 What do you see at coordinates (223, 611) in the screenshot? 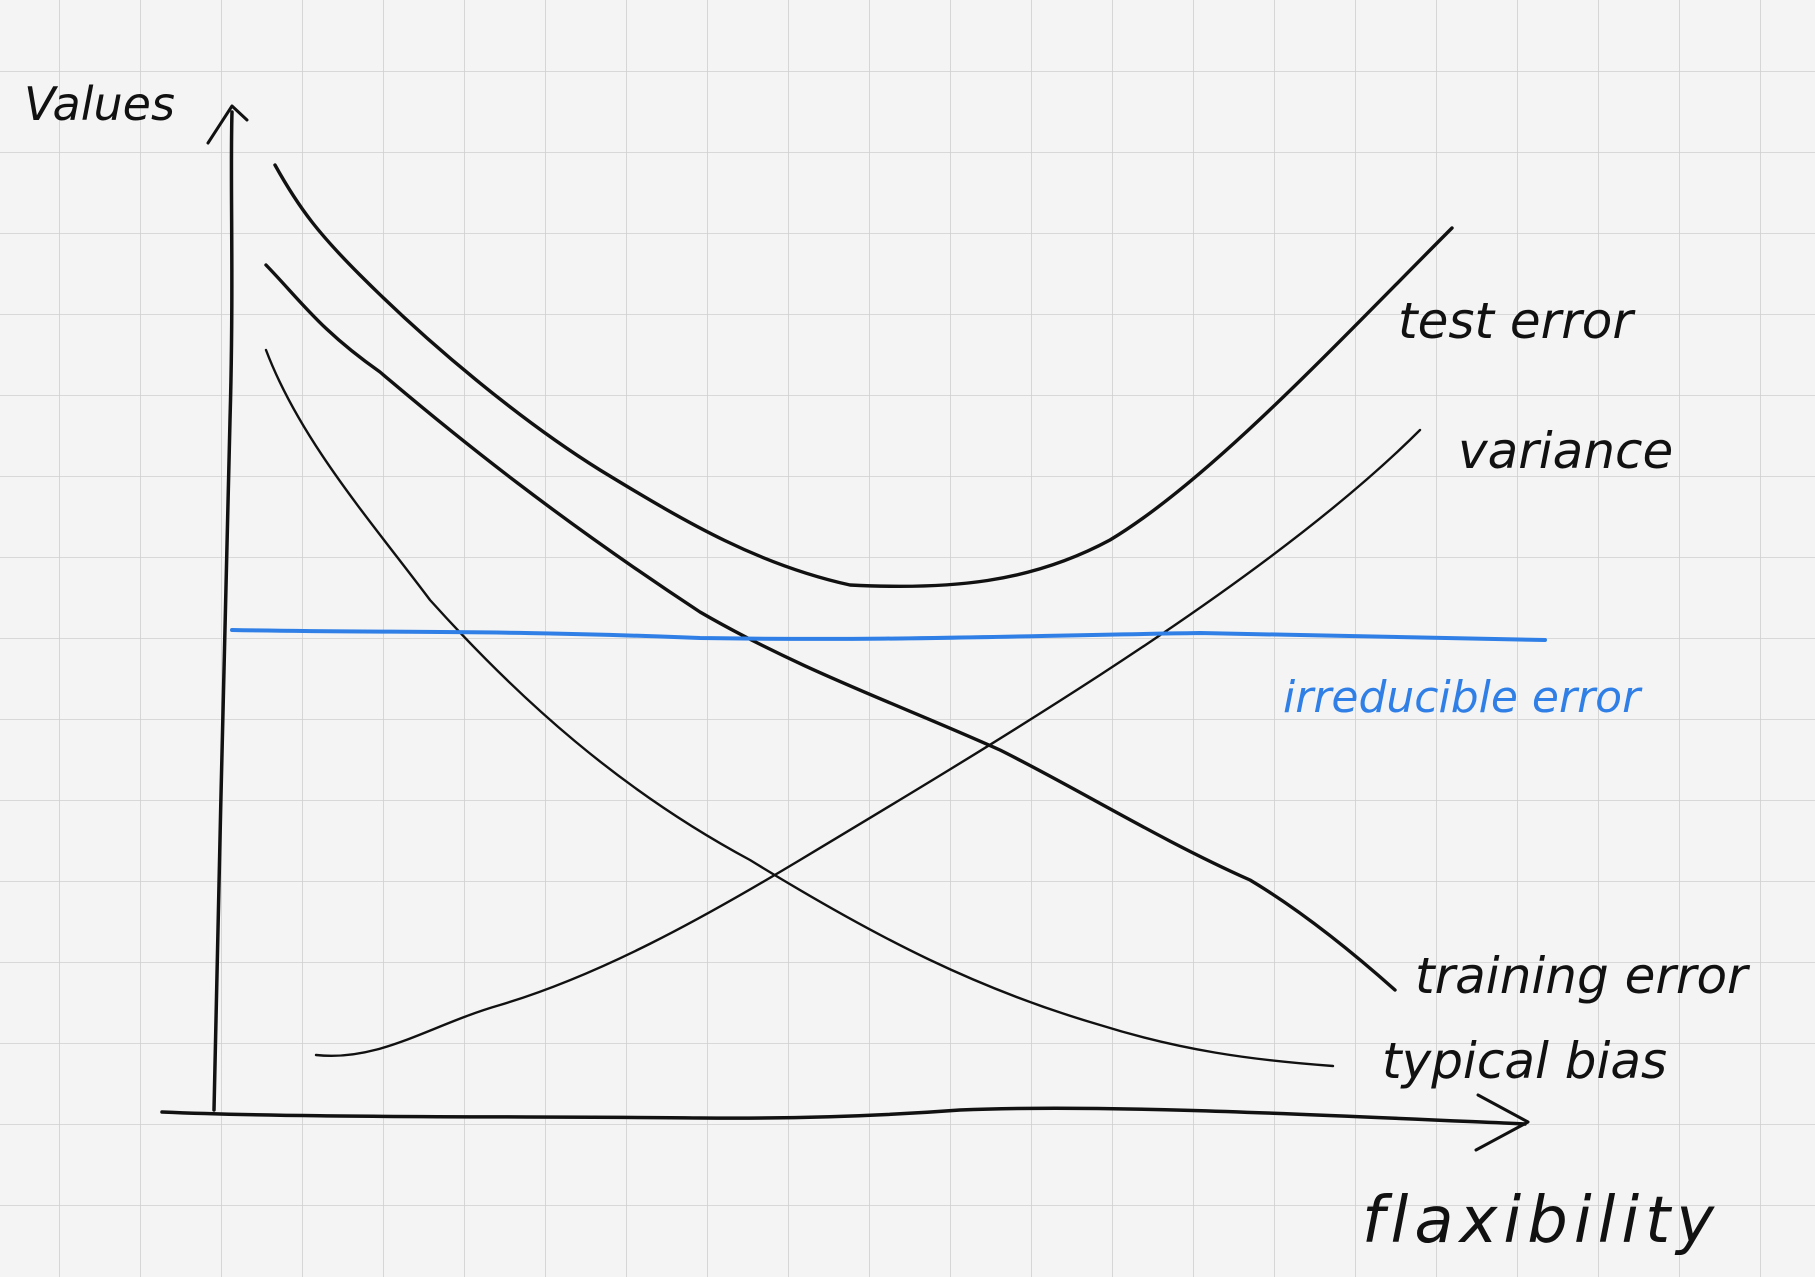
I see `y-axis-line` at bounding box center [223, 611].